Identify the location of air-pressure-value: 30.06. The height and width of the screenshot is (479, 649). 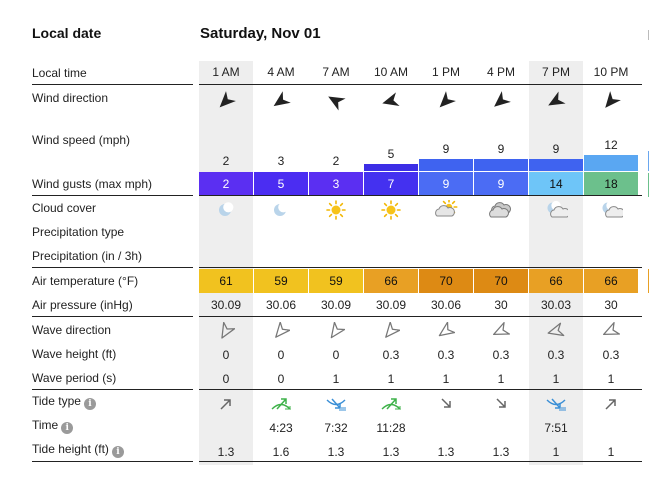
(446, 305).